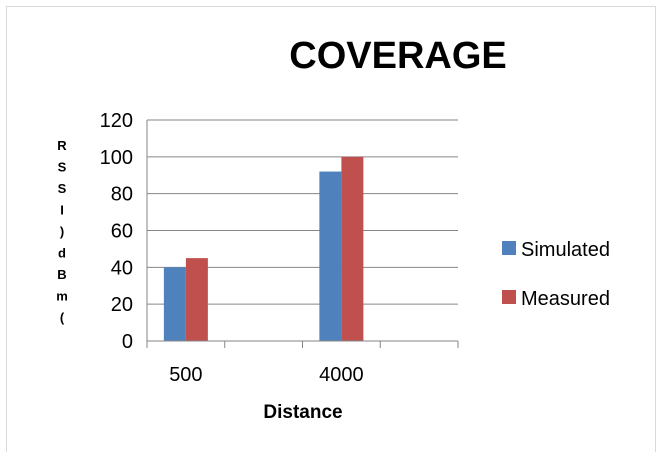 Image resolution: width=663 pixels, height=454 pixels. Describe the element at coordinates (122, 232) in the screenshot. I see `y-tick-label: 60` at that location.